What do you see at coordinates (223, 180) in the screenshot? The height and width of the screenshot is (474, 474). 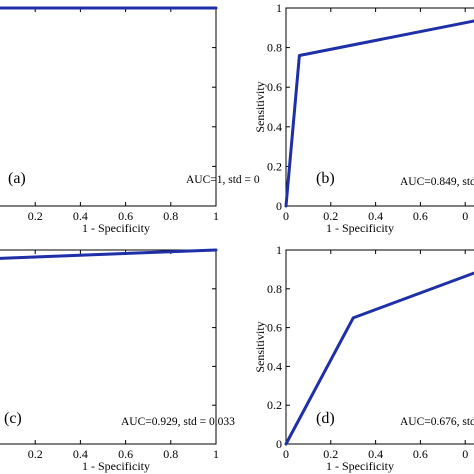 I see `auc-annotation: AUC=1, std = 0` at bounding box center [223, 180].